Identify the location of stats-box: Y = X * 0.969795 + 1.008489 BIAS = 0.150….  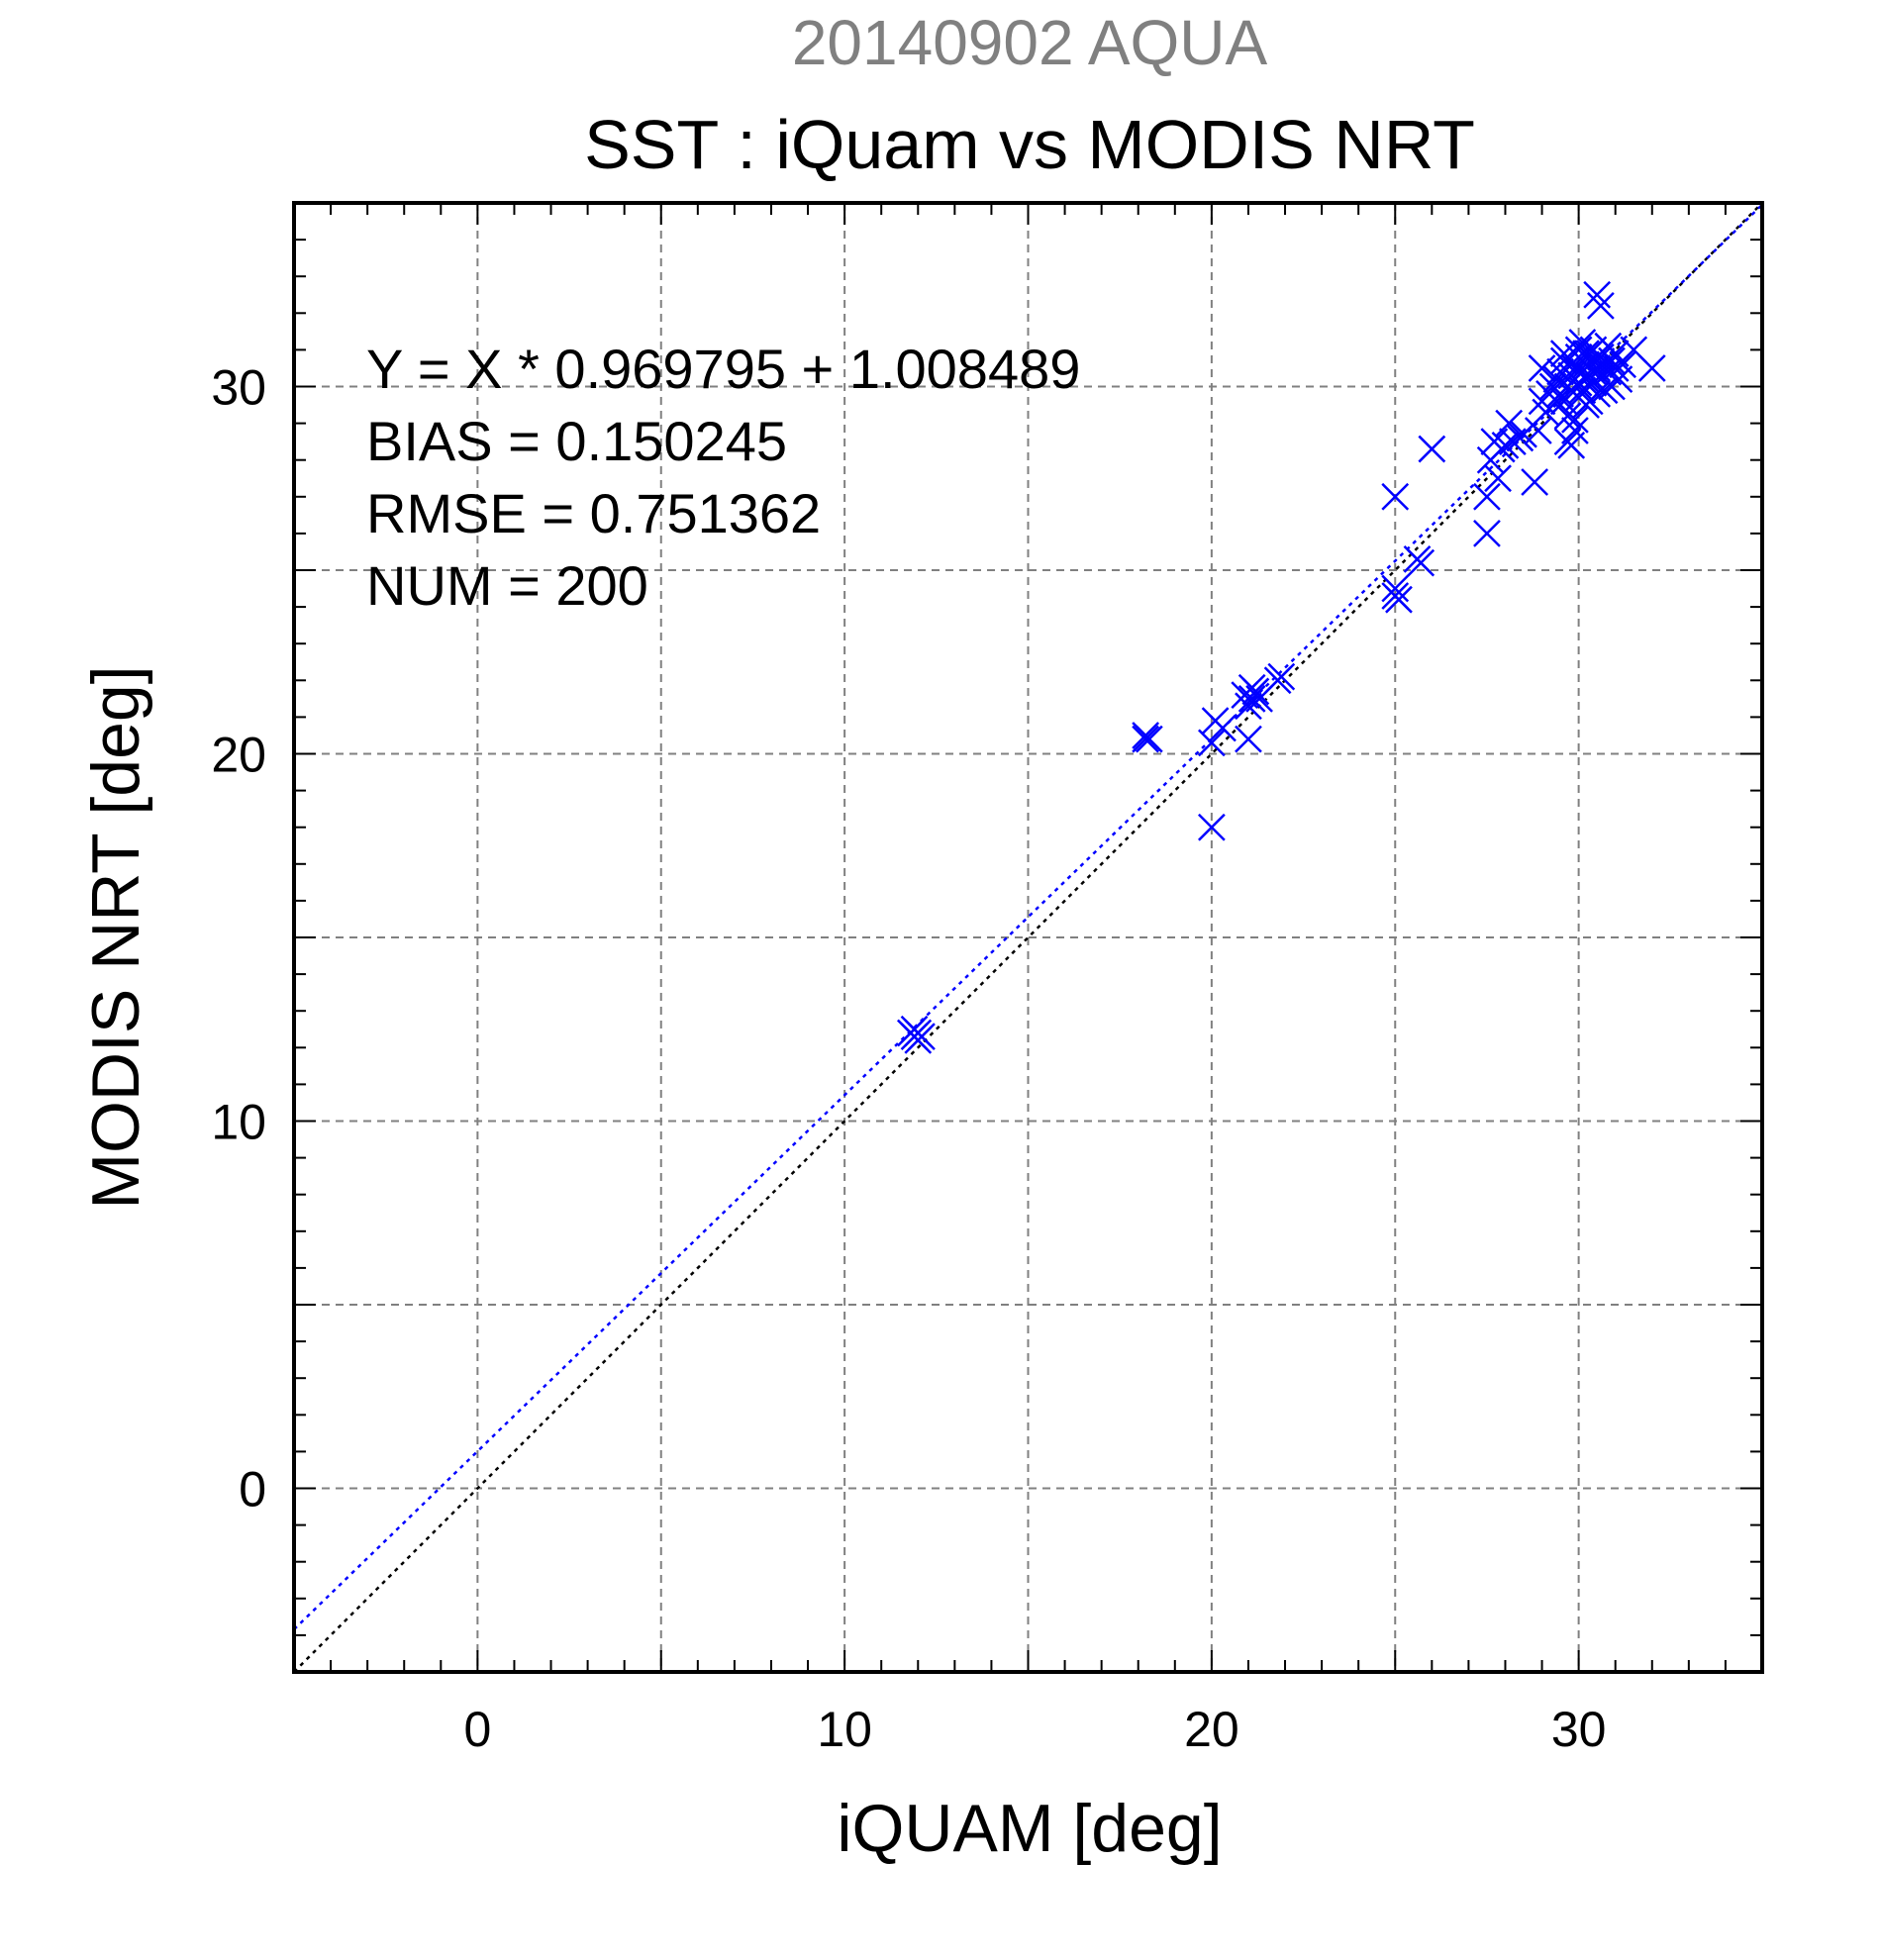
(723, 477).